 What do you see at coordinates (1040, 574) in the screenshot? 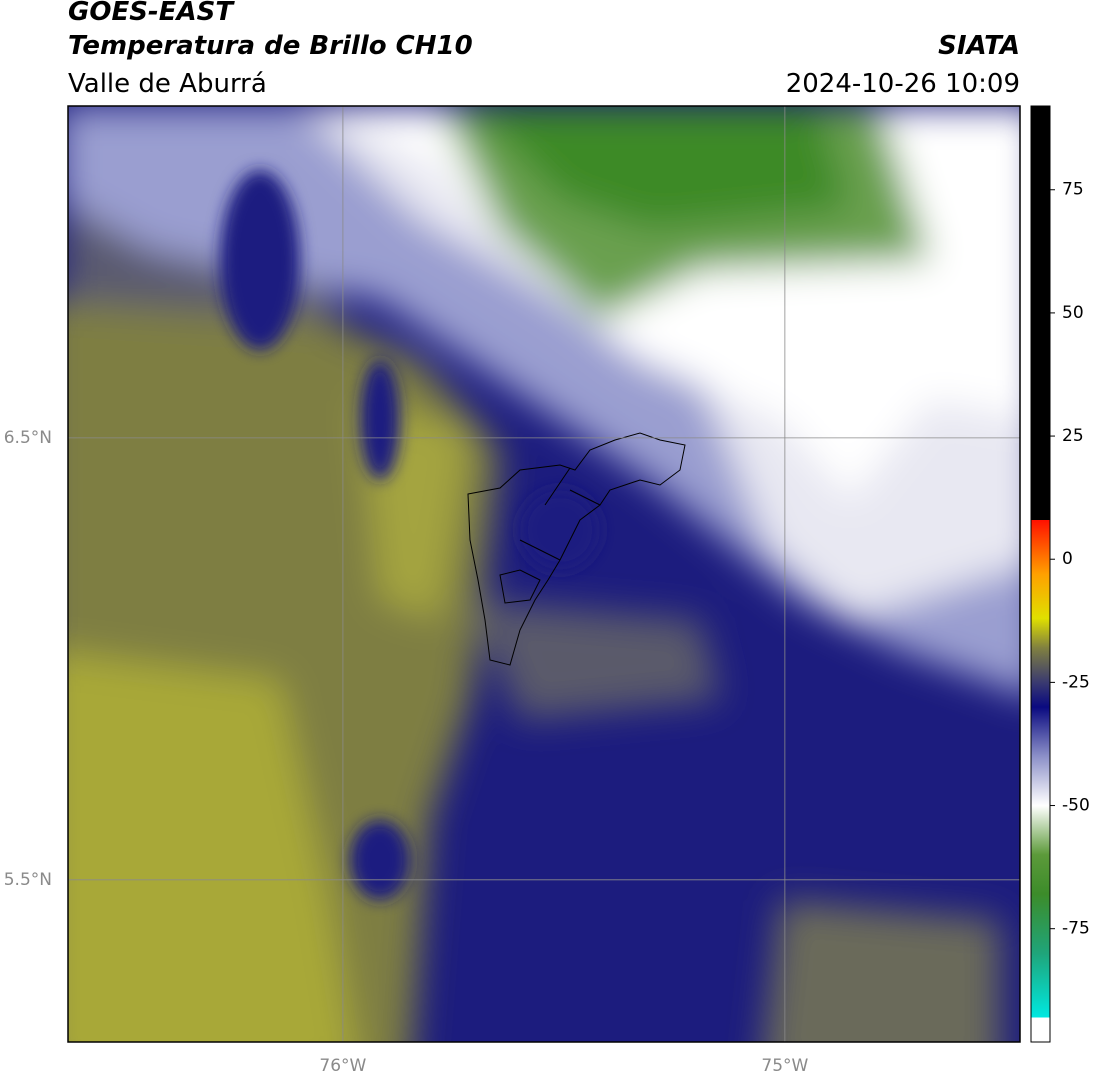
I see `colorbar` at bounding box center [1040, 574].